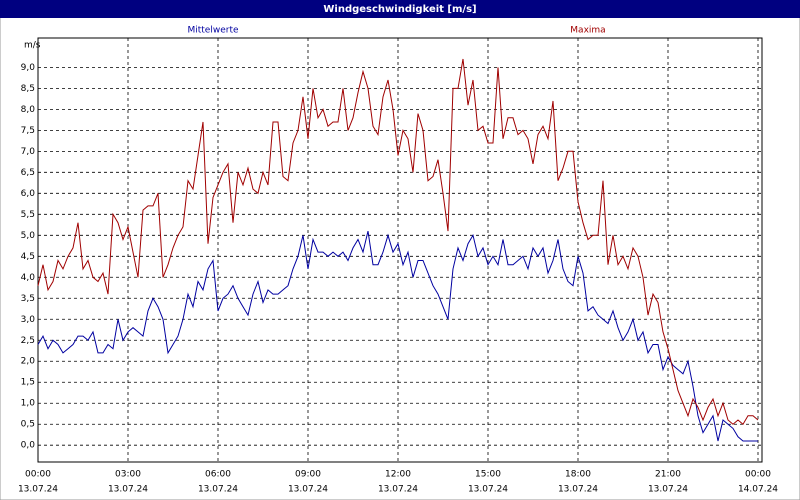  I want to click on y-tick-label: 3,0, so click(28, 320).